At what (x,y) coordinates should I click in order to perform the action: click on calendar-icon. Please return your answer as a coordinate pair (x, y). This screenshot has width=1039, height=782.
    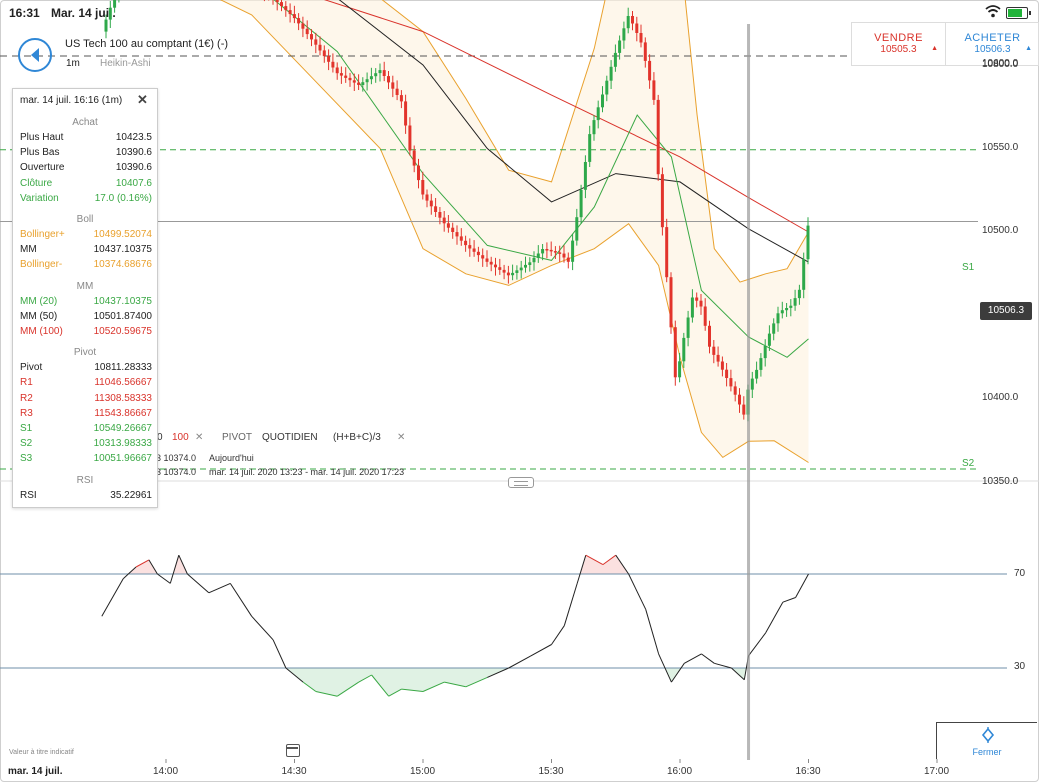
    Looking at the image, I should click on (293, 750).